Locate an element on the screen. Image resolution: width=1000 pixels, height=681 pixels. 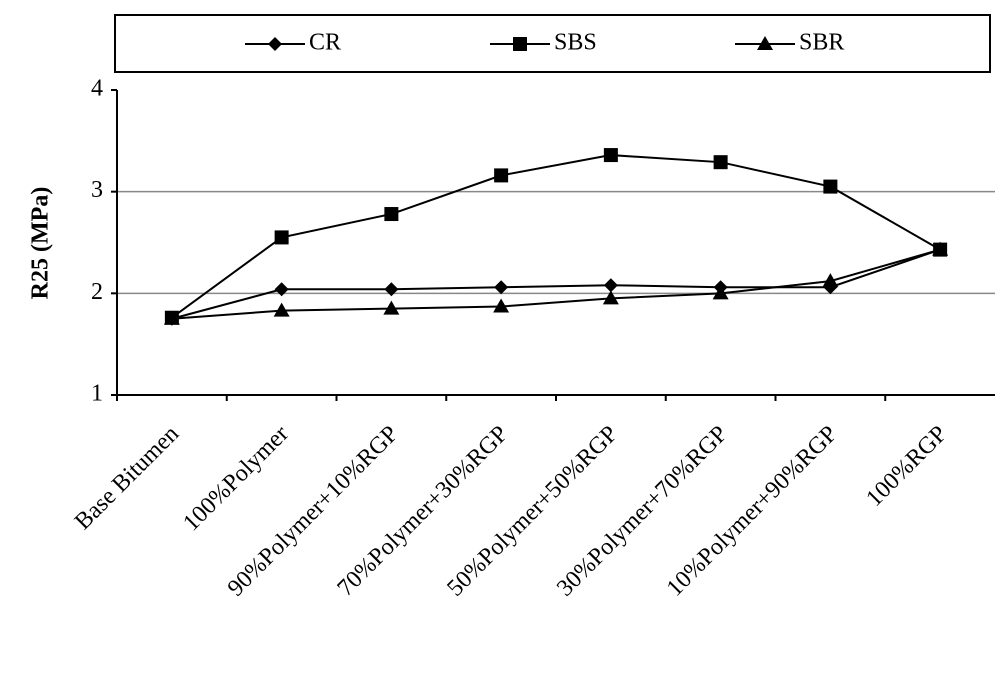
x-tick-label: Base Bitumen is located at coordinates (127, 478).